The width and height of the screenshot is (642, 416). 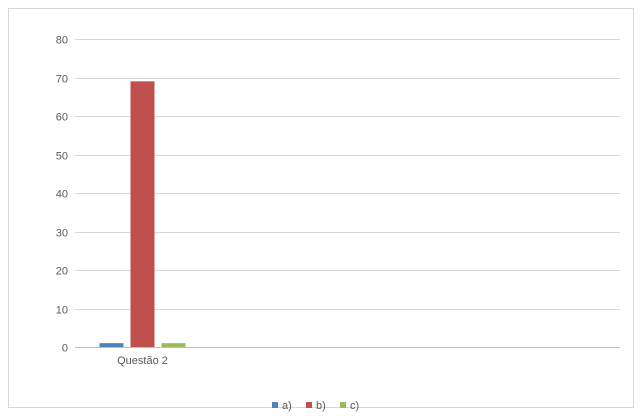 I want to click on bars, so click(x=142, y=214).